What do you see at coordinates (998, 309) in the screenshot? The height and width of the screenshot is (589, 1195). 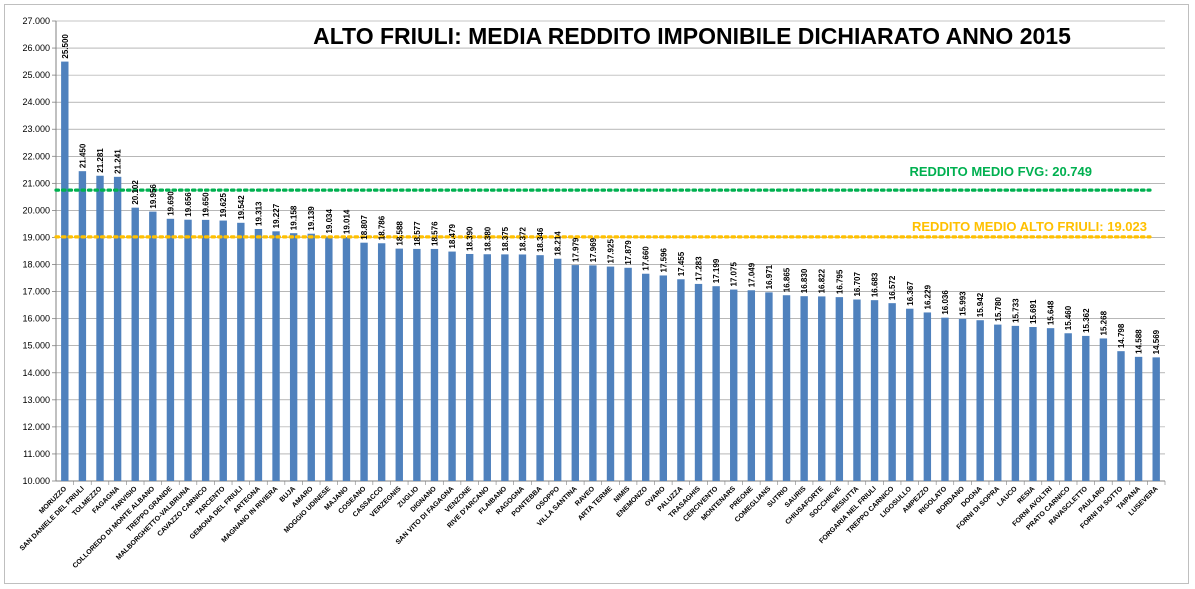 I see `data-label: 15.780` at bounding box center [998, 309].